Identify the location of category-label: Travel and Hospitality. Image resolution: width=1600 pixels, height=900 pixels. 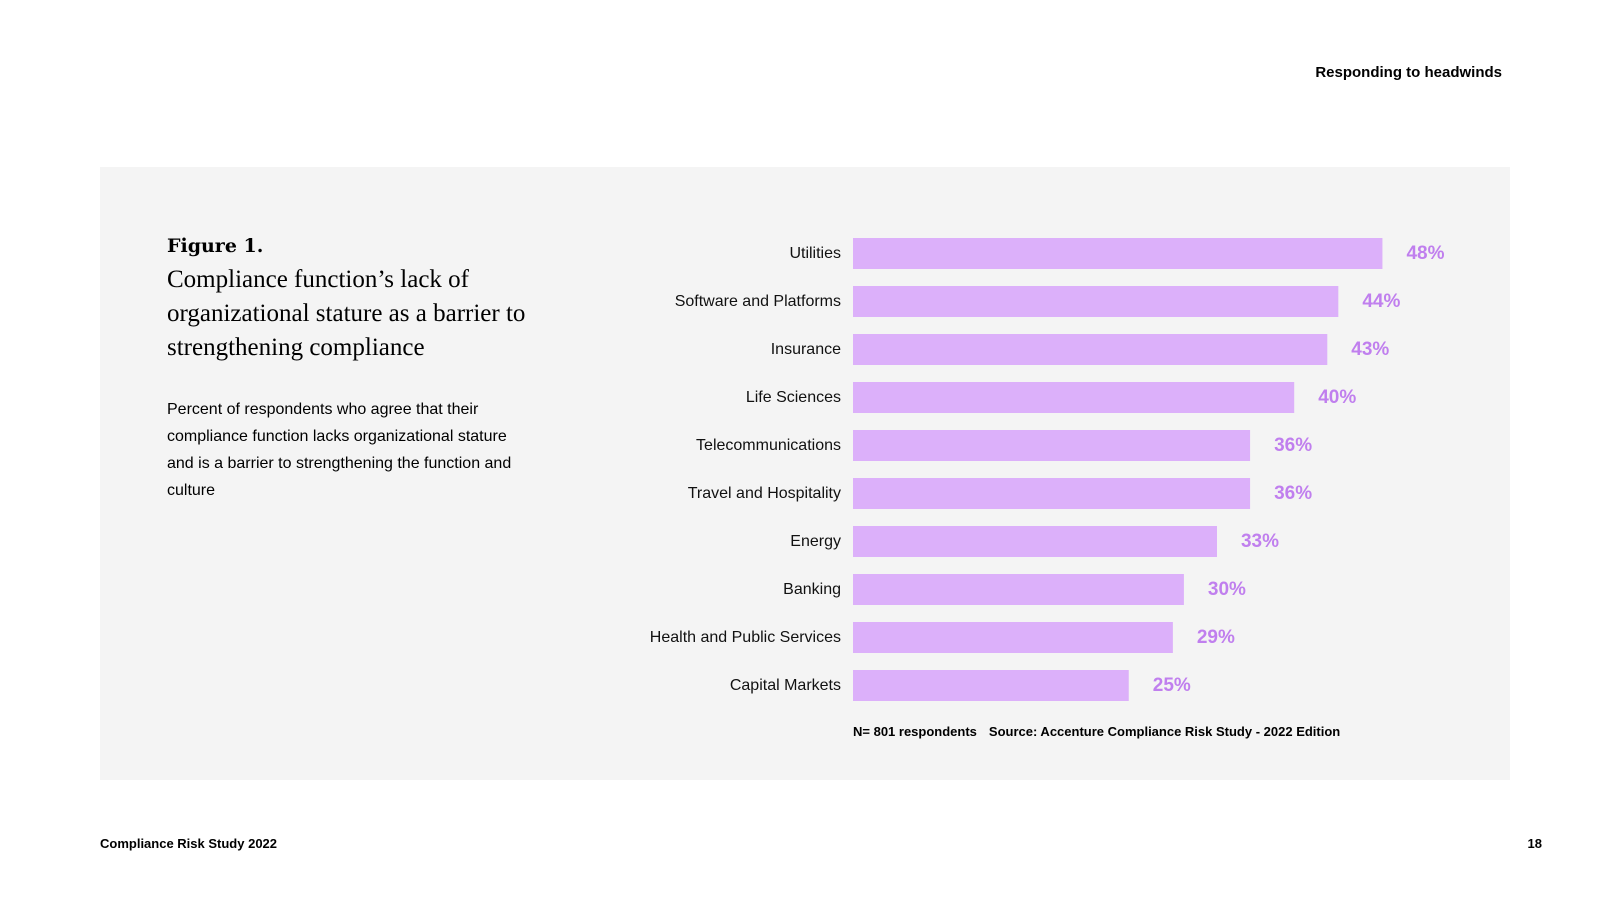
(764, 493).